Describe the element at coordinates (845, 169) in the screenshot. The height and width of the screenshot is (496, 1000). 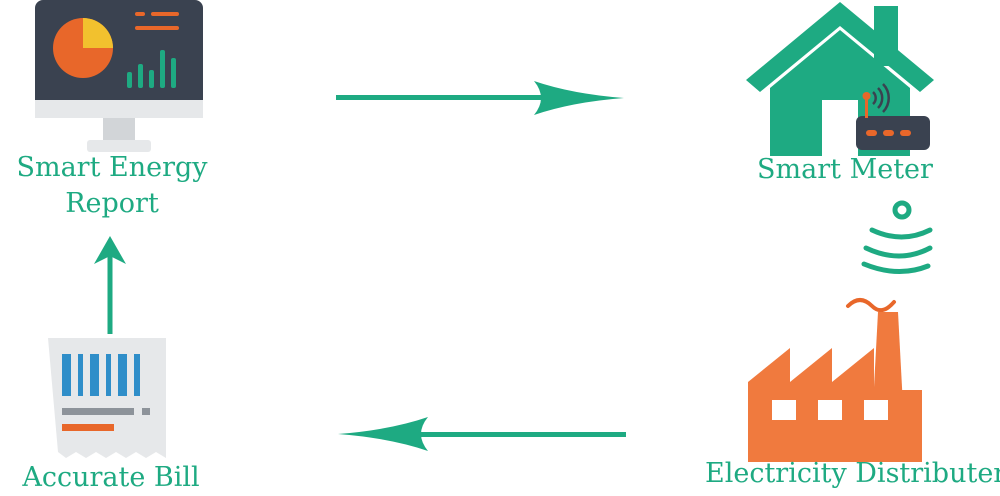
I see `node-label-smart-meter: Smart Meter` at that location.